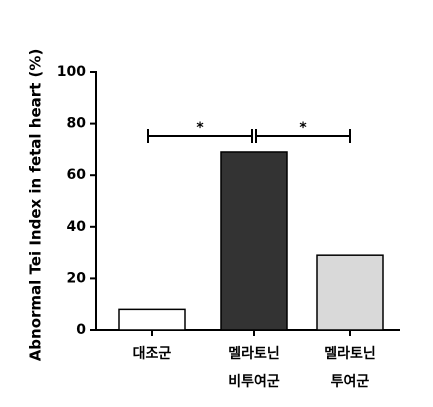 The image size is (433, 407). What do you see at coordinates (77, 278) in the screenshot?
I see `y-tick-label: 20` at bounding box center [77, 278].